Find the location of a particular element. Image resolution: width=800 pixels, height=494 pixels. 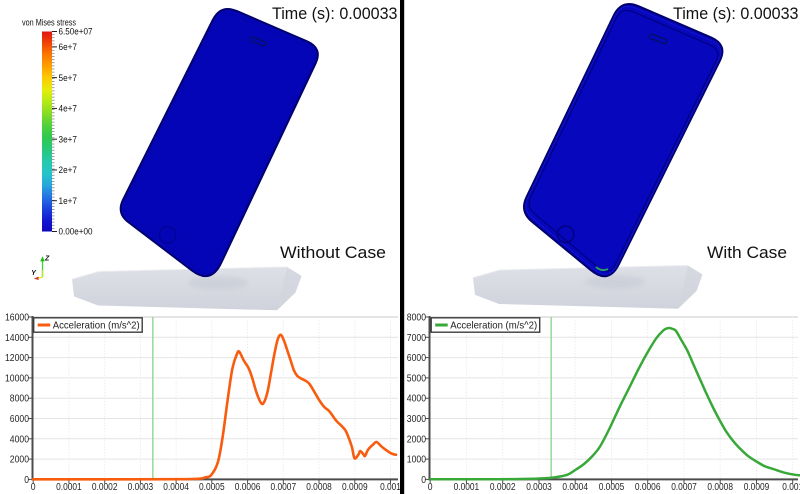

svg-text: With Case is located at coordinates (747, 253).